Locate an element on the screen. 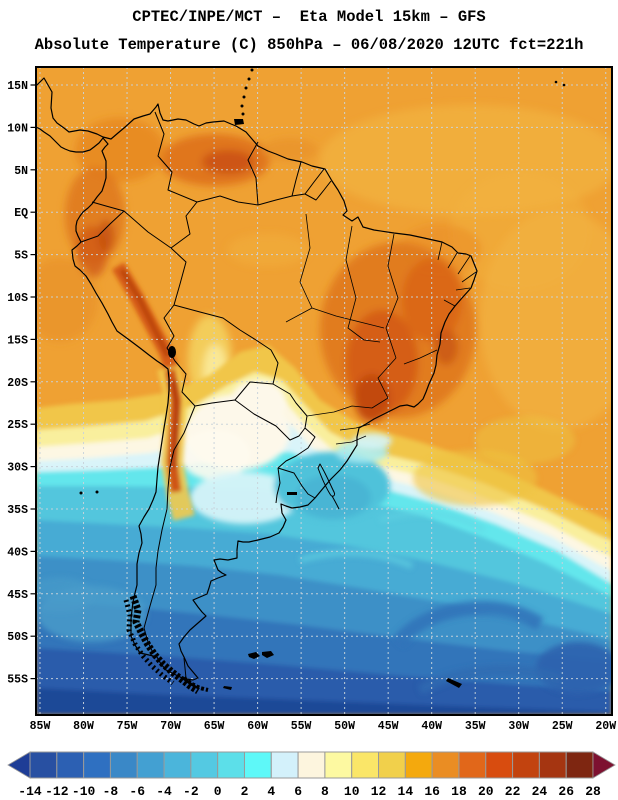  colorbar-label: 2 is located at coordinates (245, 791).